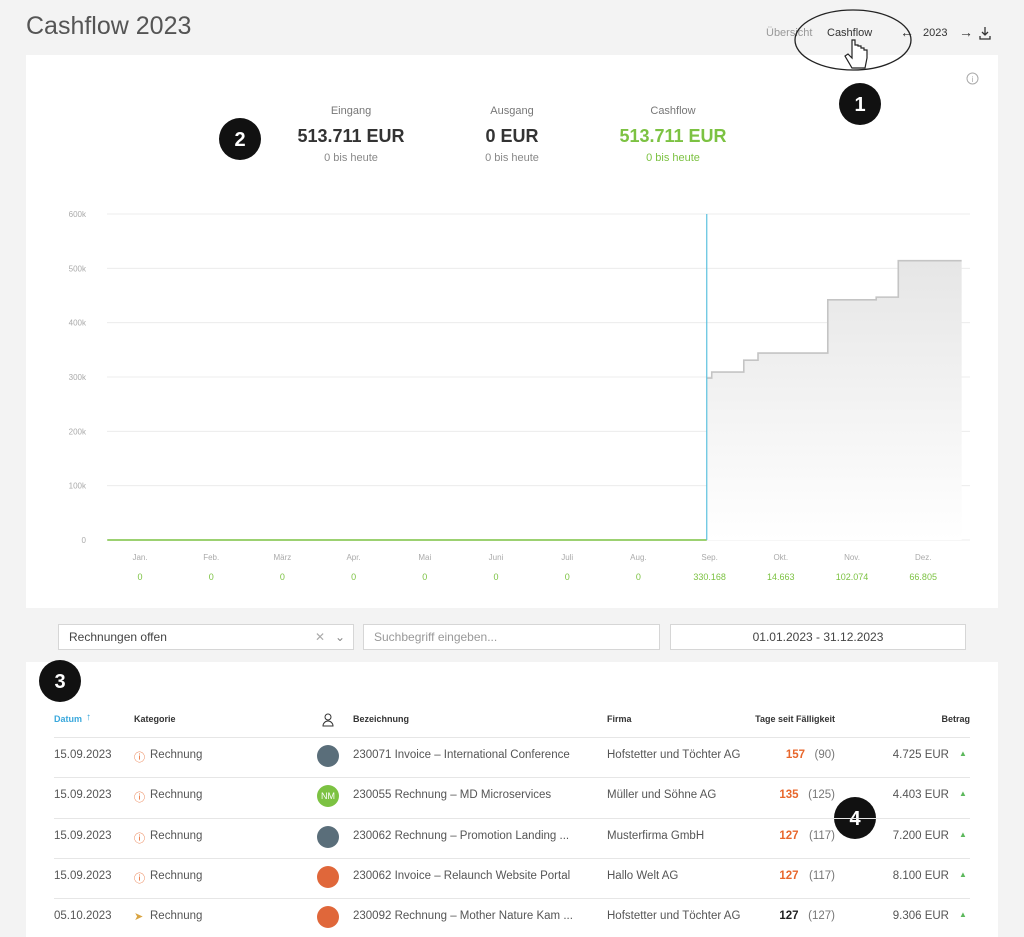  What do you see at coordinates (780, 557) in the screenshot?
I see `x-tick-label: Okt.` at bounding box center [780, 557].